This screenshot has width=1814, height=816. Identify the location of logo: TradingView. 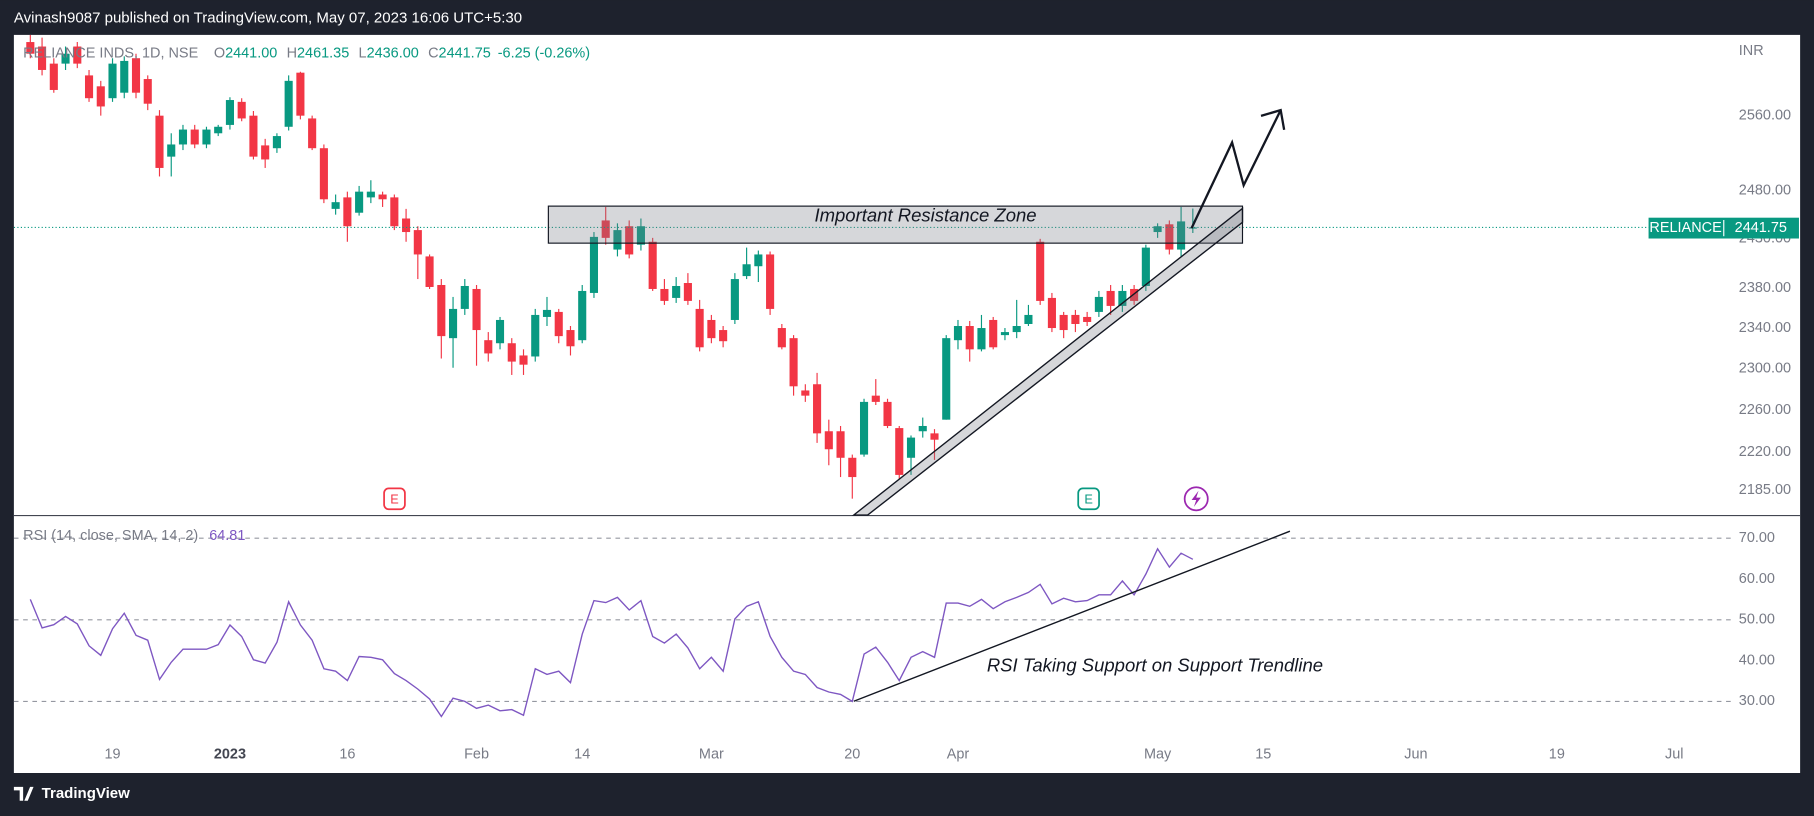
(71, 793).